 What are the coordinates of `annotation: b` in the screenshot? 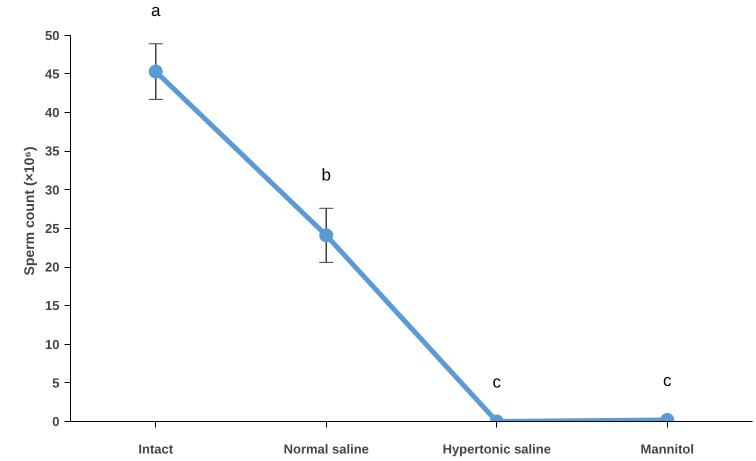 It's located at (326, 174).